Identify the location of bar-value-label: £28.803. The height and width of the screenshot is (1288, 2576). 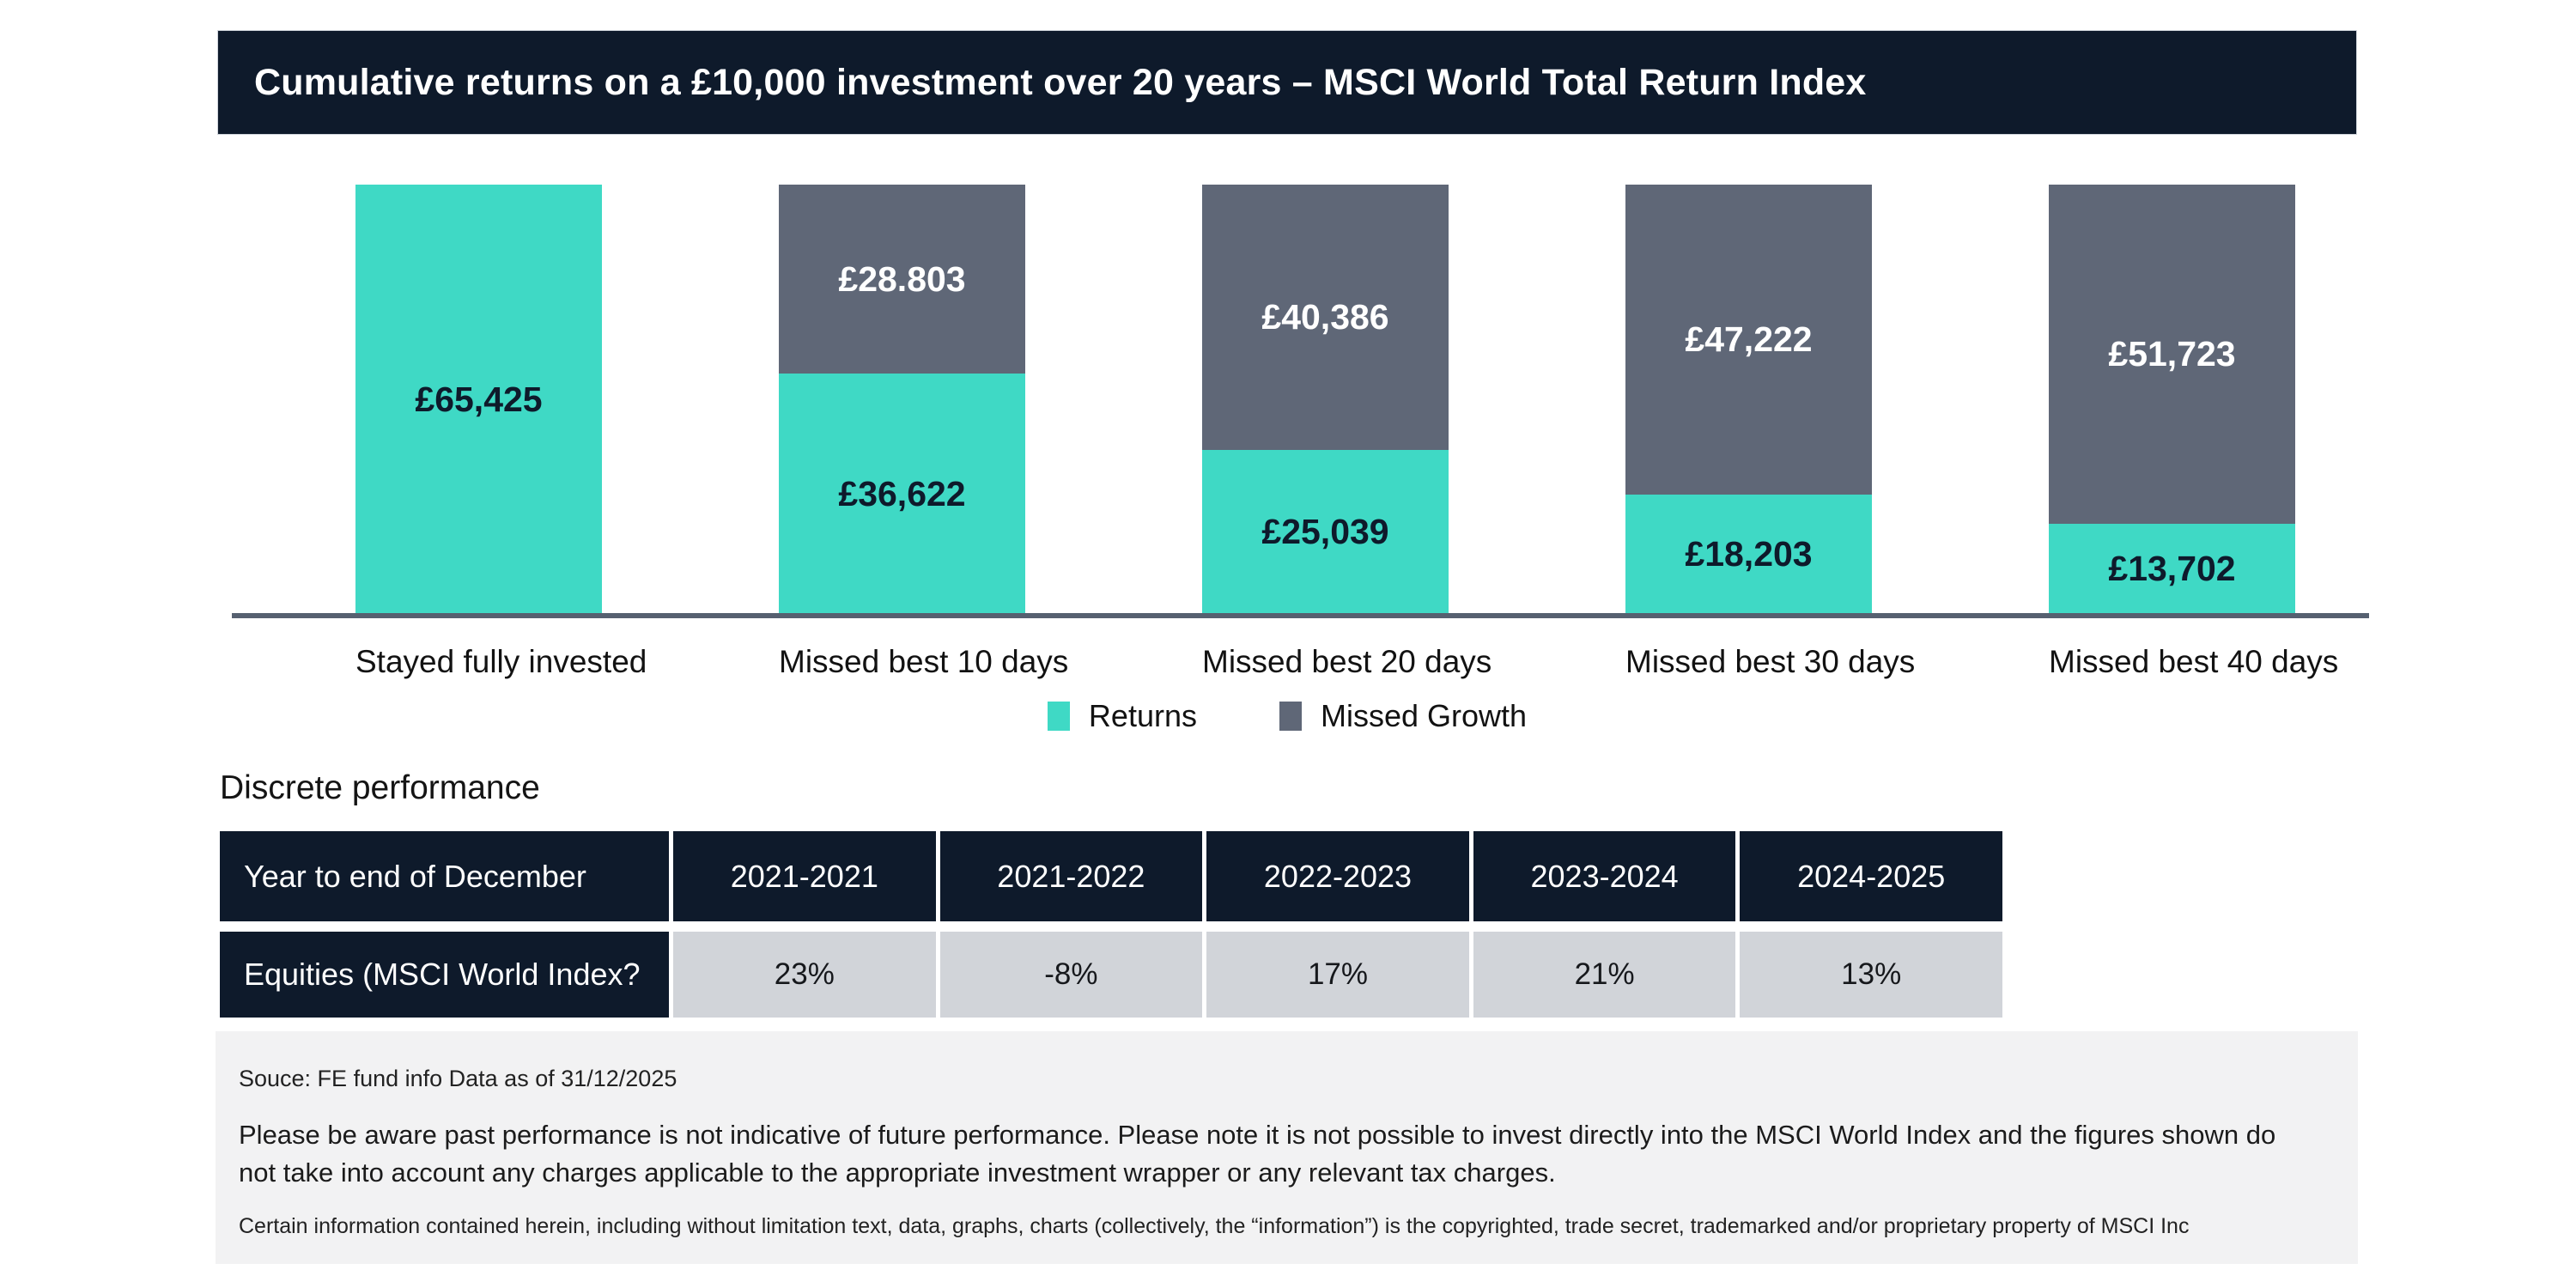
(902, 279).